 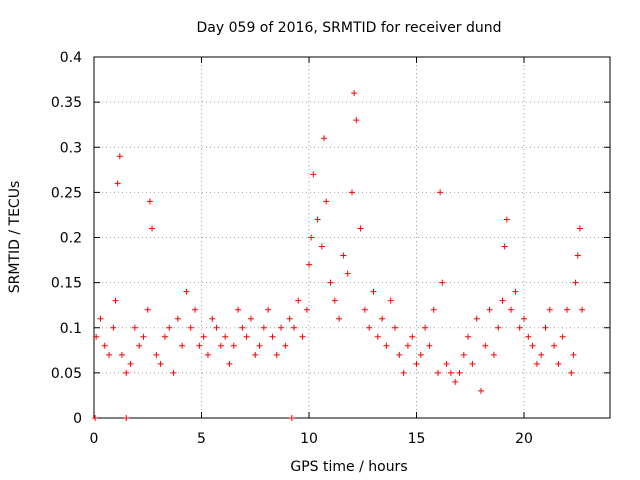 What do you see at coordinates (309, 439) in the screenshot?
I see `x-tick-label: 10` at bounding box center [309, 439].